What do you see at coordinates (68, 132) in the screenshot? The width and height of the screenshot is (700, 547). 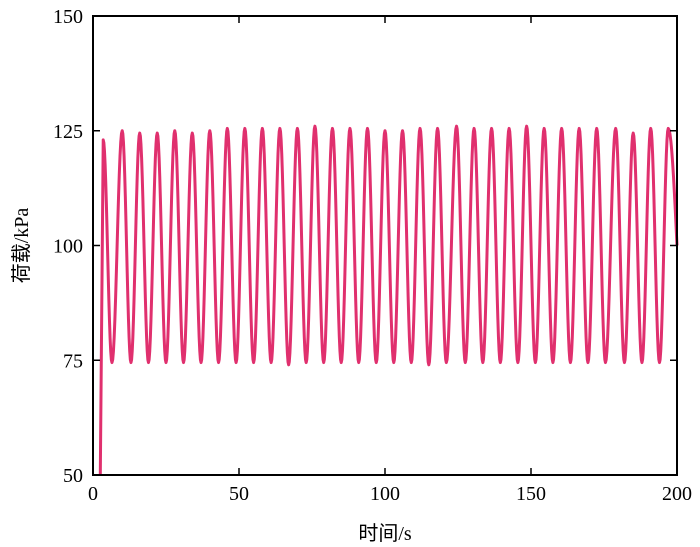 I see `y-tick-label: 125` at bounding box center [68, 132].